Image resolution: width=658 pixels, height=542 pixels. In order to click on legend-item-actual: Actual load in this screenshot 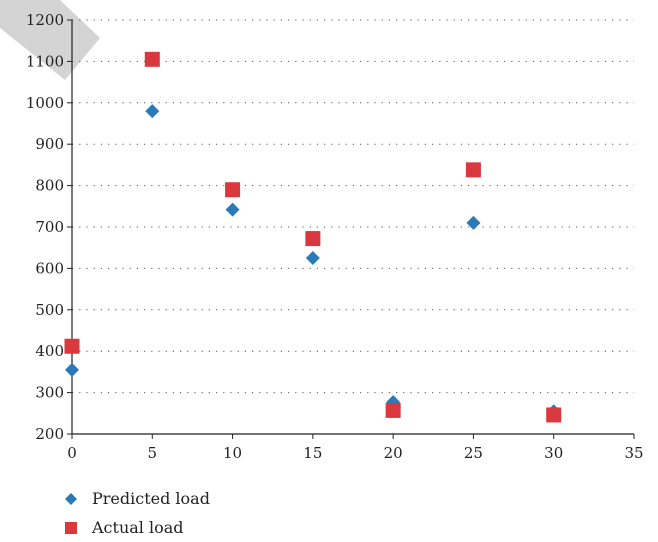, I will do `click(137, 527)`.